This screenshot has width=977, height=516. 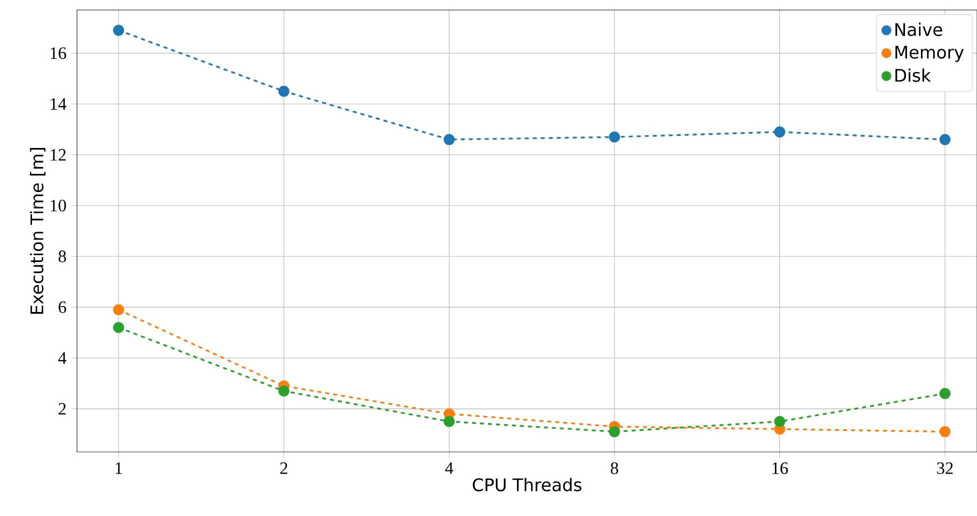 What do you see at coordinates (62, 409) in the screenshot?
I see `y-tick-label: 2` at bounding box center [62, 409].